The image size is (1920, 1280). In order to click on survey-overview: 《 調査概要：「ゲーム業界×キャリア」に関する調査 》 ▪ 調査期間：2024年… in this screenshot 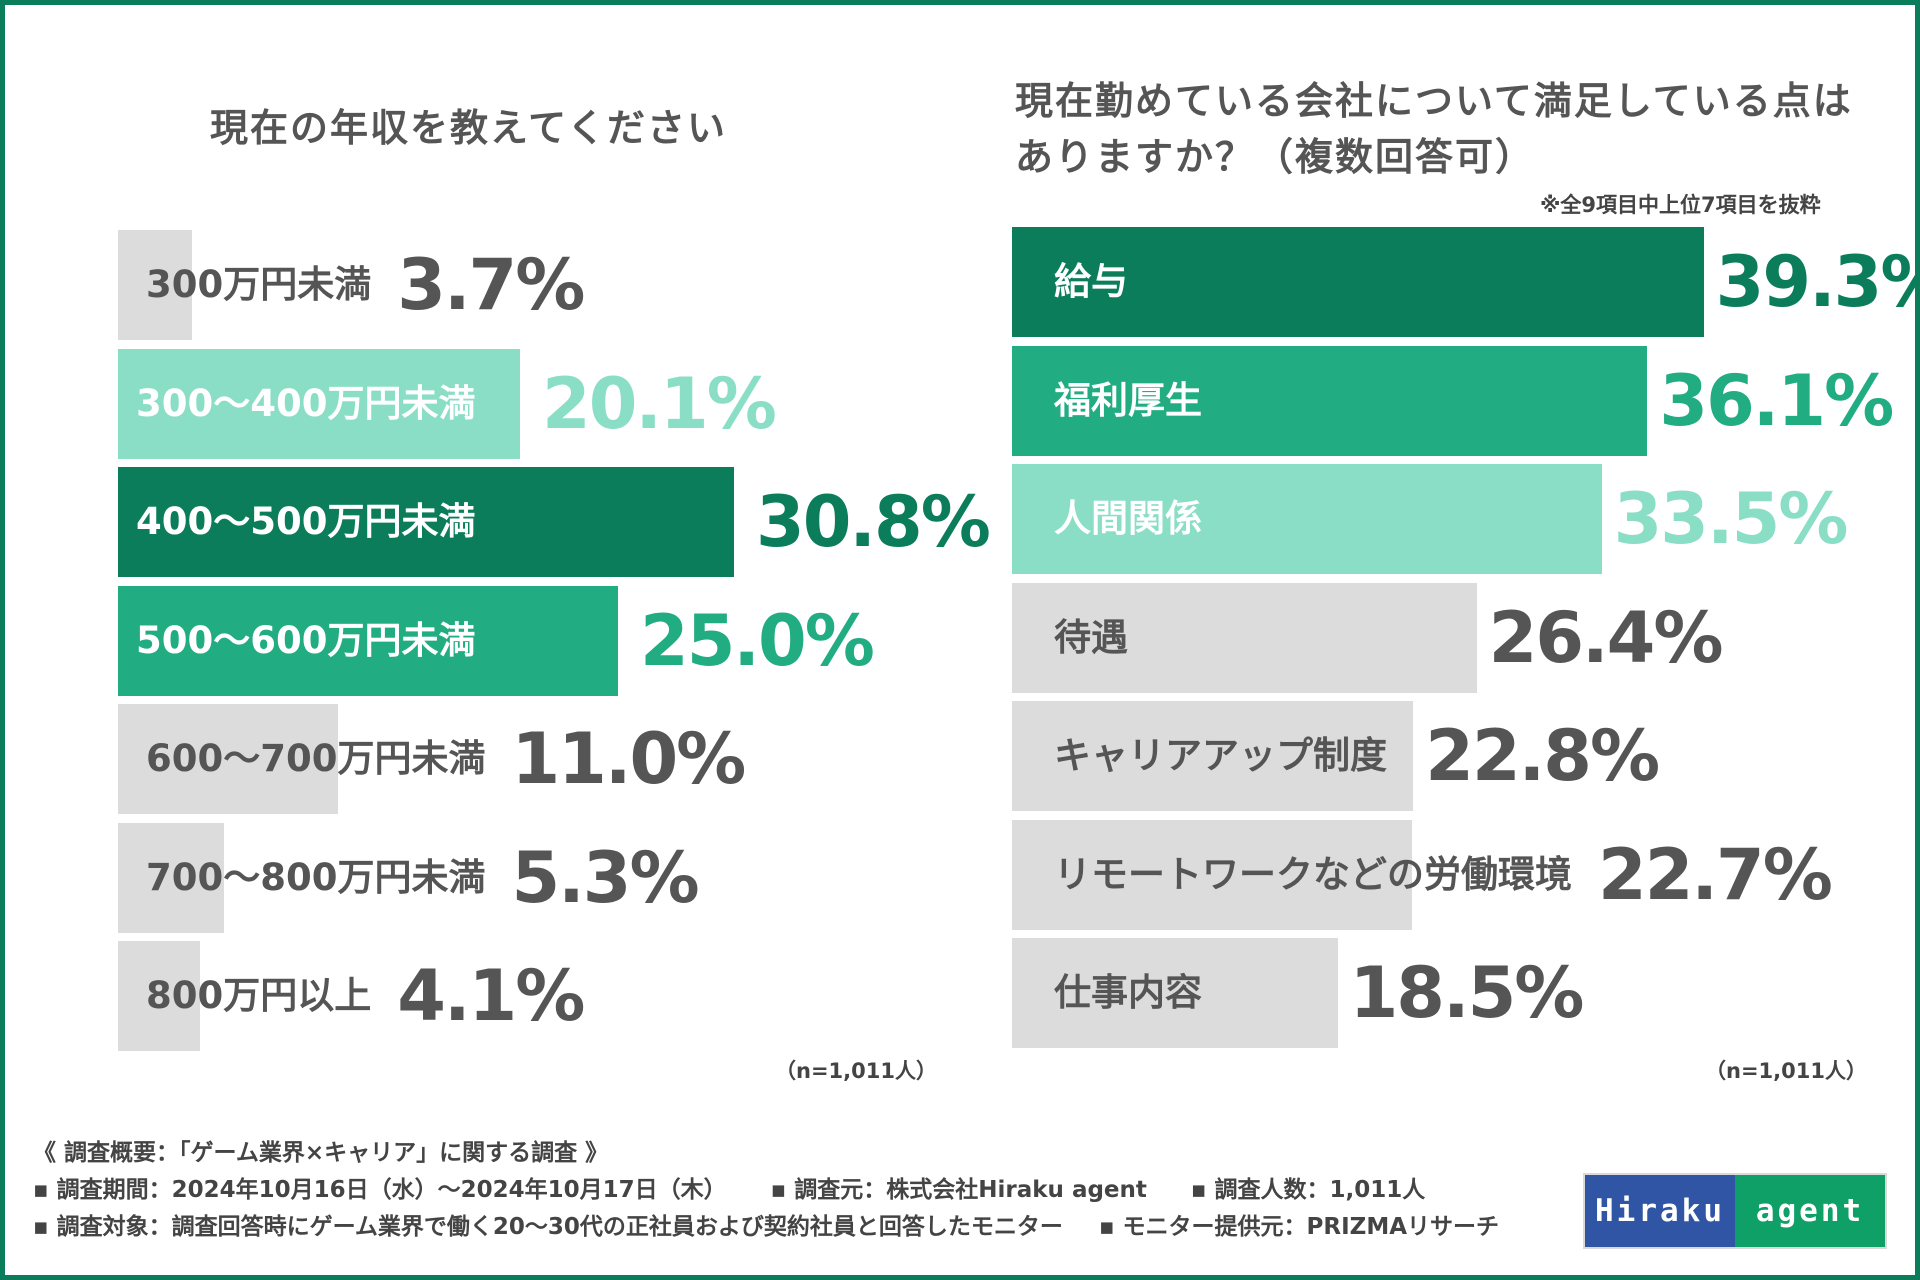, I will do `click(766, 1190)`.